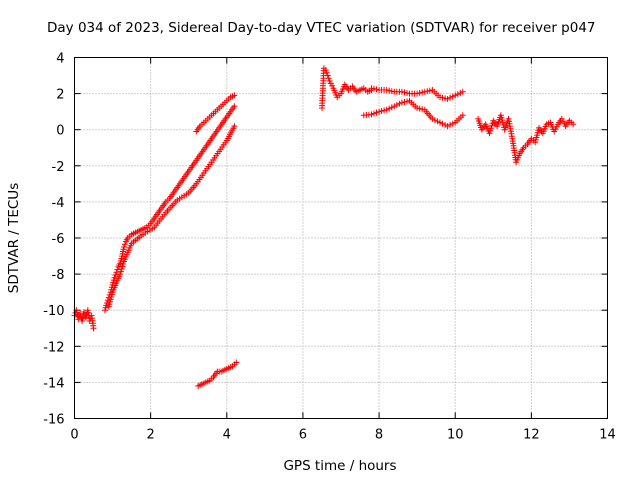 The width and height of the screenshot is (640, 480). Describe the element at coordinates (379, 435) in the screenshot. I see `x-tick-label: 8` at that location.